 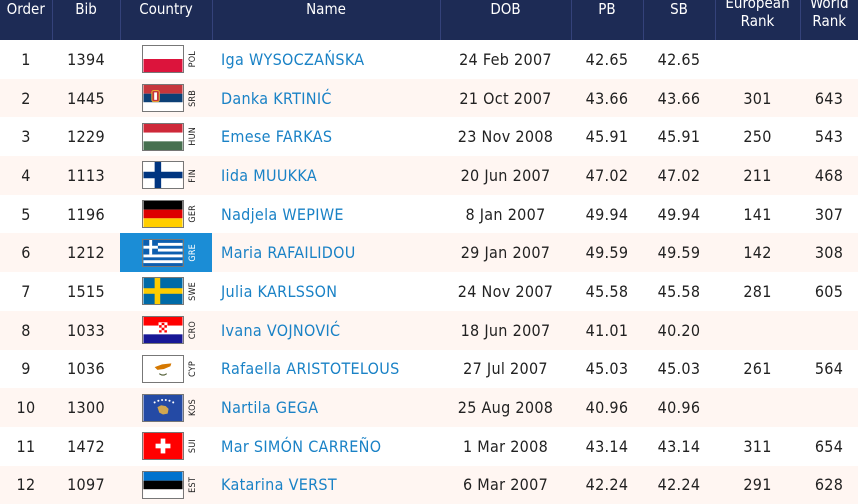 What do you see at coordinates (505, 369) in the screenshot?
I see `dob-cell: 27 Jul 2007` at bounding box center [505, 369].